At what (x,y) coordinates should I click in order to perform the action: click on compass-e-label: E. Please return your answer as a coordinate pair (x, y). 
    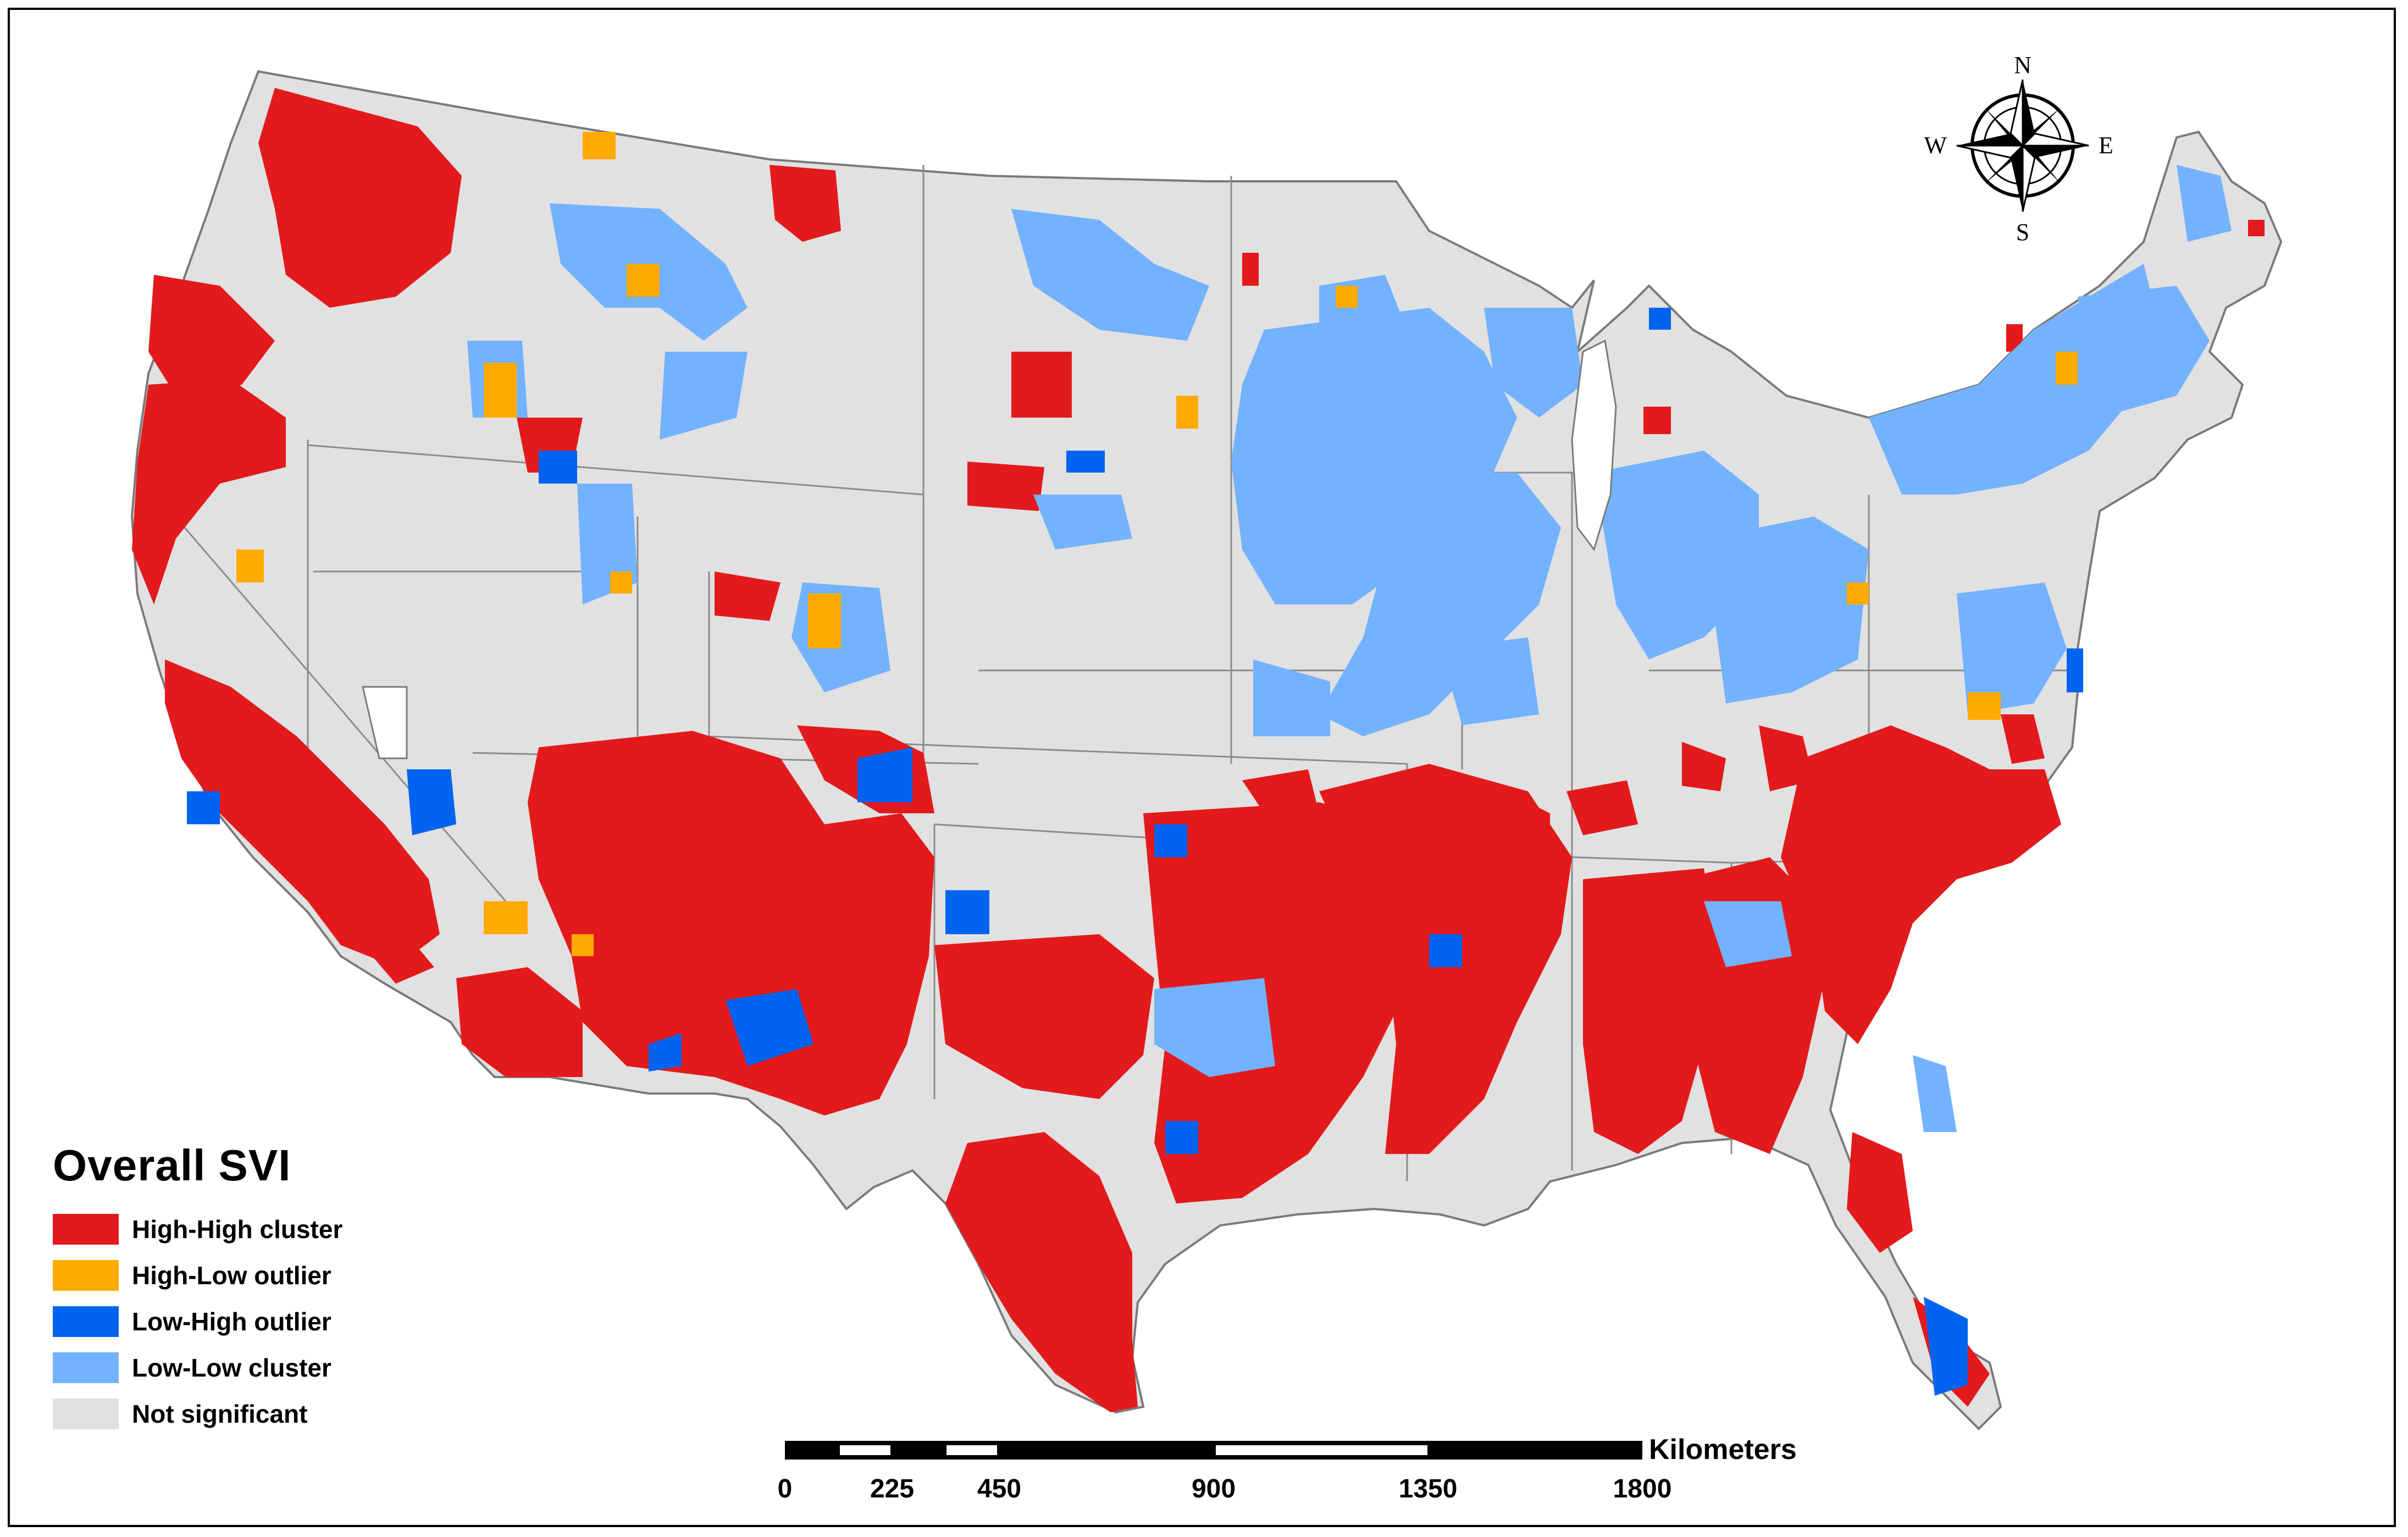
    Looking at the image, I should click on (2106, 145).